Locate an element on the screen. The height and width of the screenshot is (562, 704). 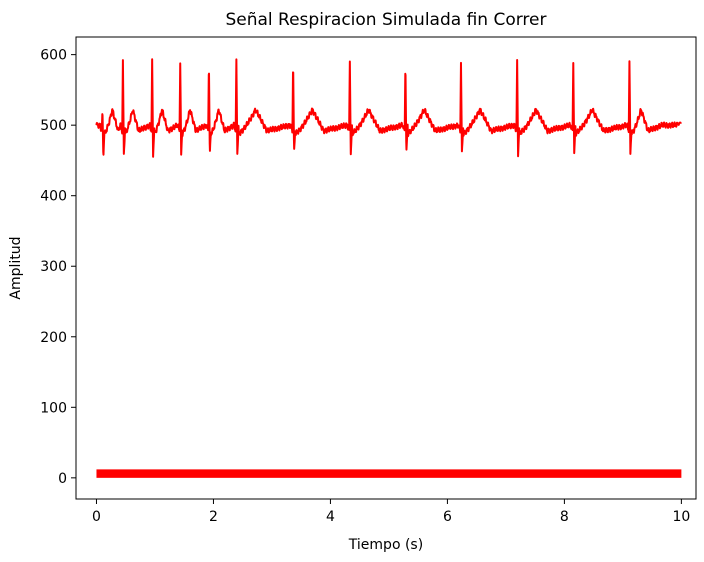
x-tick-label: 6 is located at coordinates (447, 517).